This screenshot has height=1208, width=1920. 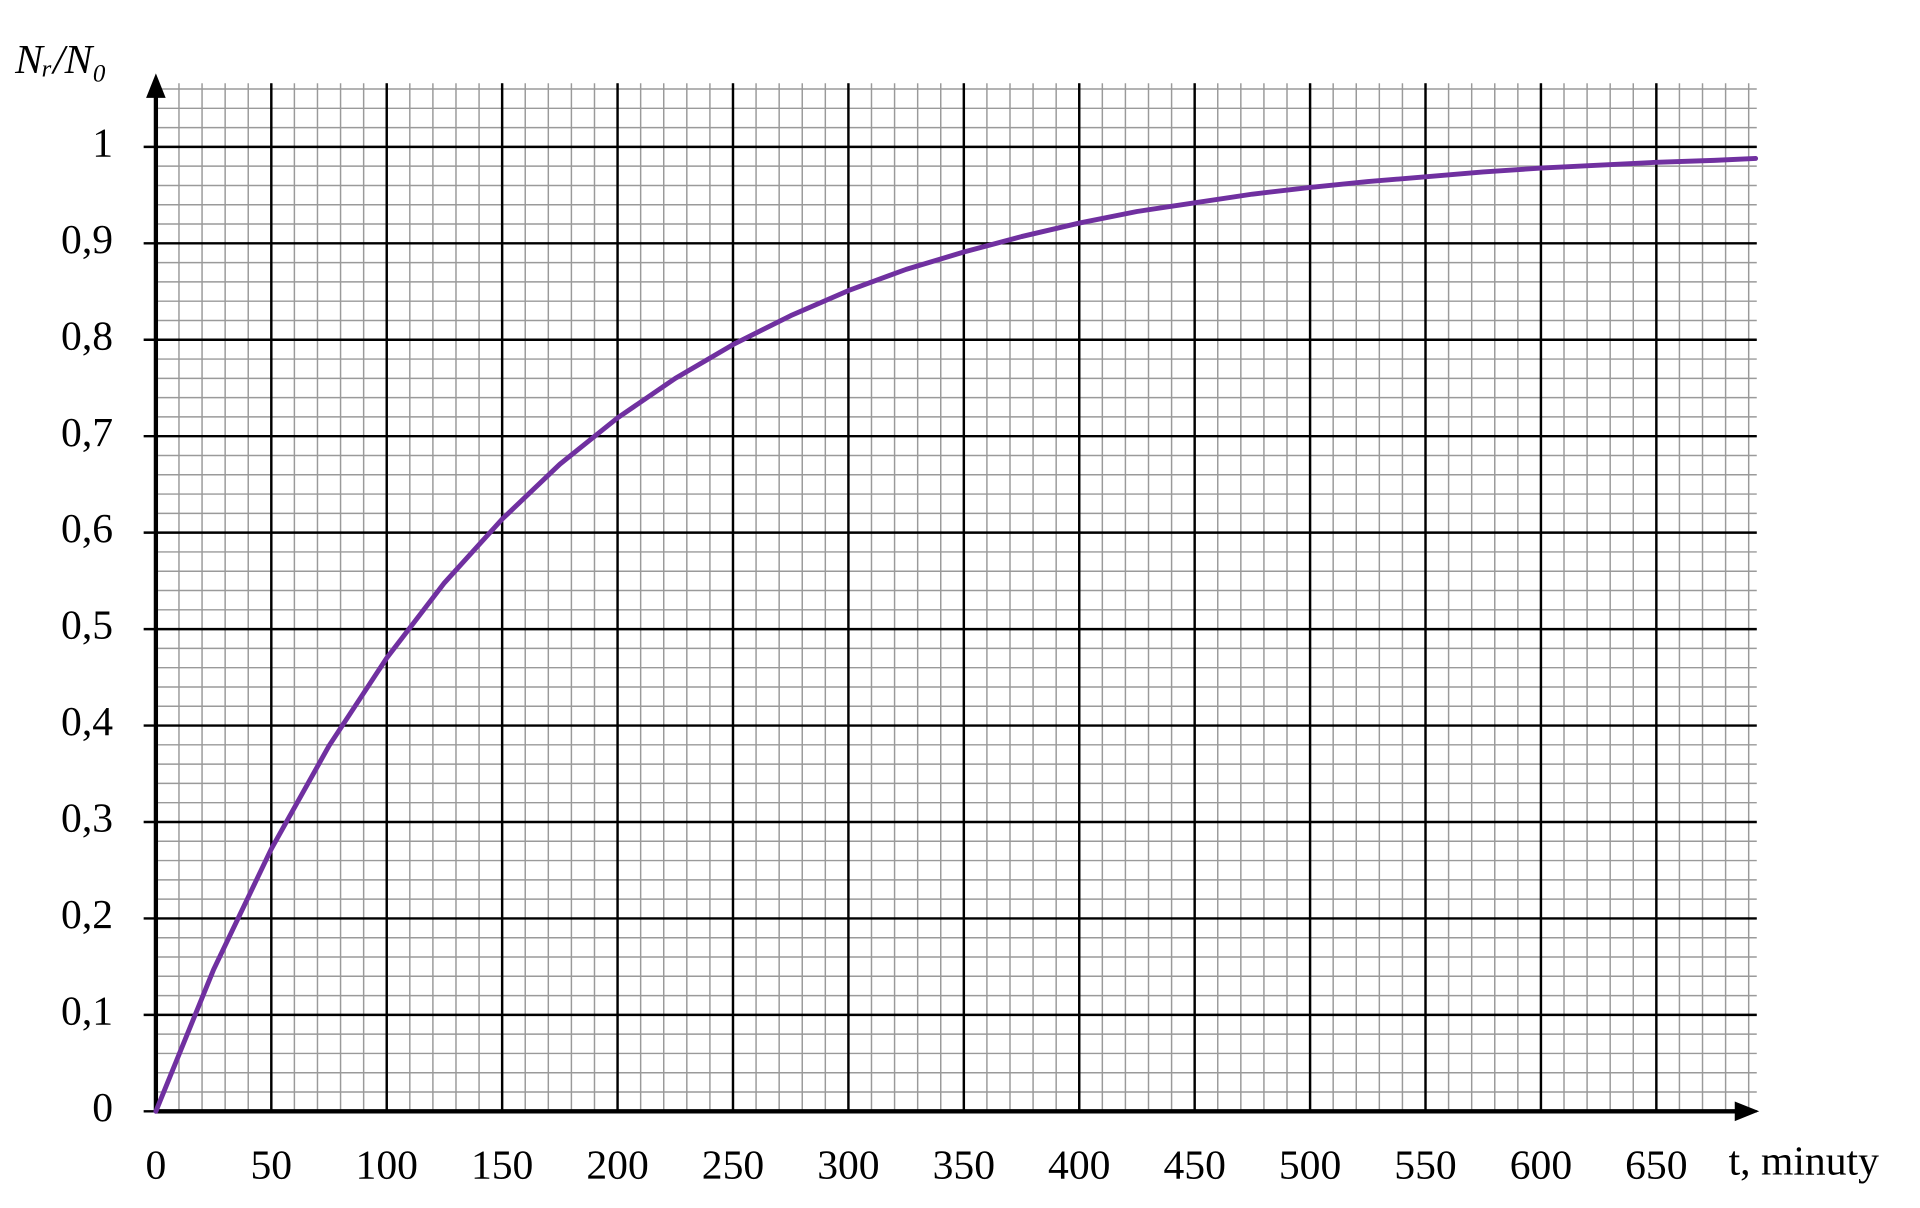 I want to click on y-tick-label: 0,8, so click(x=87, y=336).